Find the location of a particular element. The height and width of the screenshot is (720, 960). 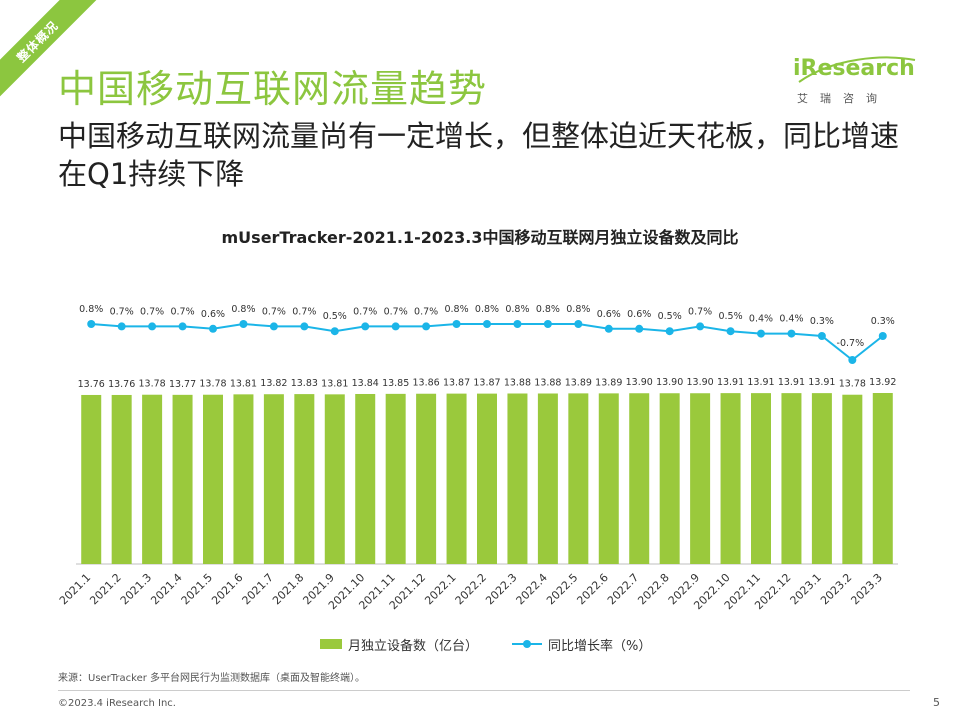

bar-value-label: 13.89 is located at coordinates (608, 382).